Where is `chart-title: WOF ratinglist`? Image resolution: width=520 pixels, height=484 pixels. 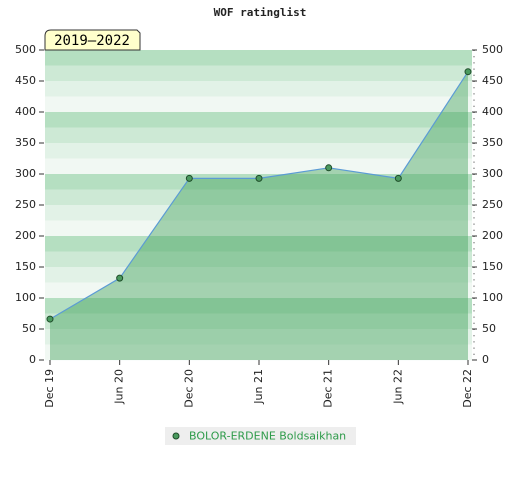
chart-title: WOF ratinglist is located at coordinates (260, 12).